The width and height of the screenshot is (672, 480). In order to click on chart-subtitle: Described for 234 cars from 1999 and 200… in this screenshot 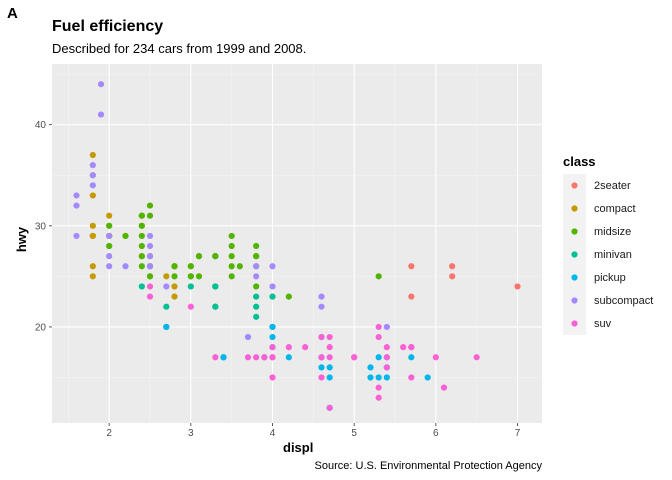, I will do `click(179, 48)`.